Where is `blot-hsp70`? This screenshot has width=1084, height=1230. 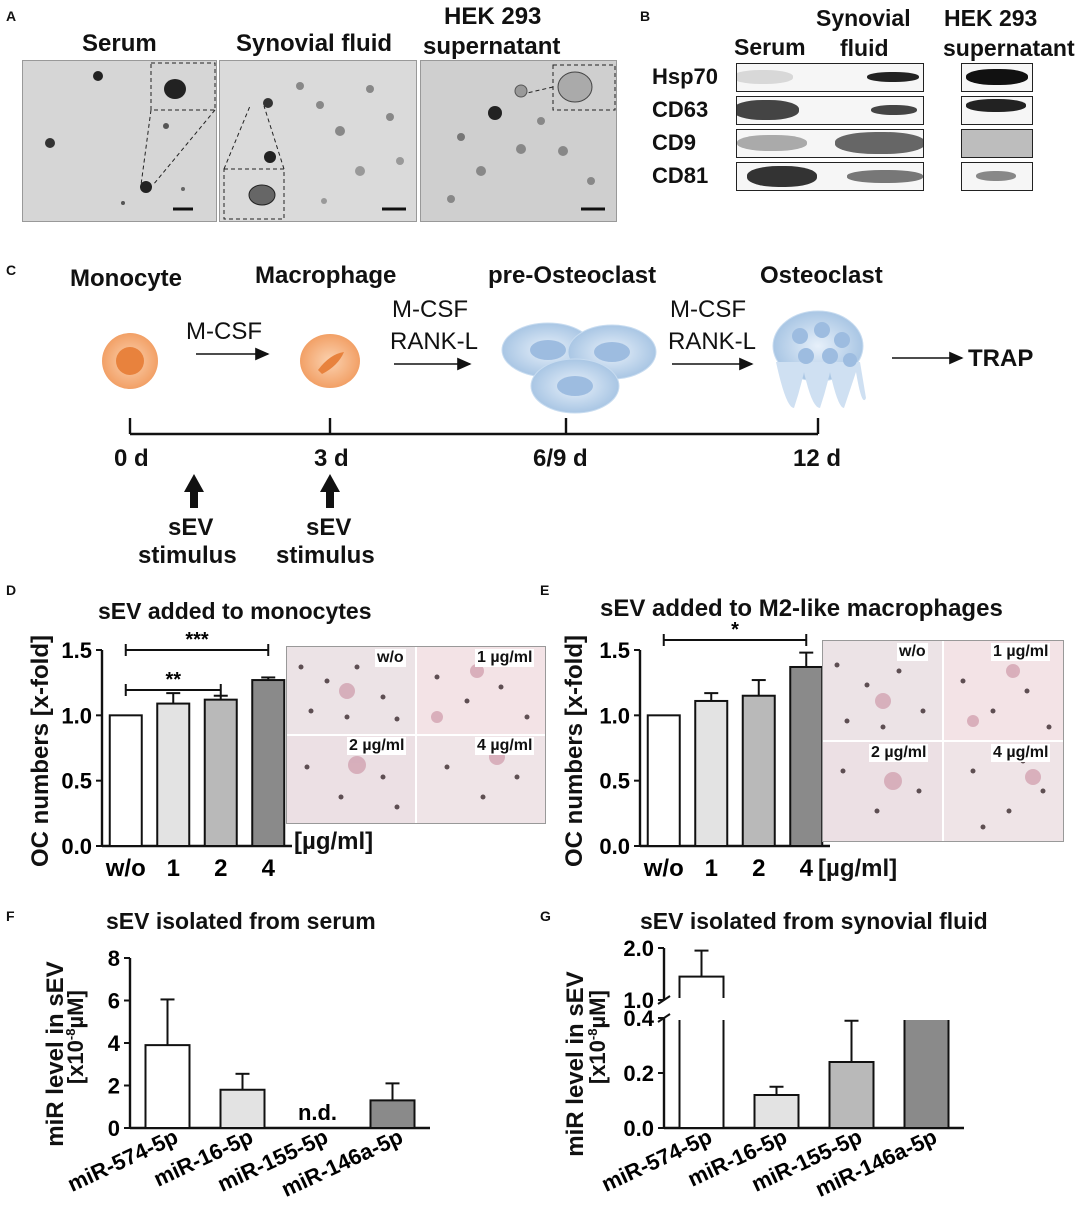 blot-hsp70 is located at coordinates (830, 77).